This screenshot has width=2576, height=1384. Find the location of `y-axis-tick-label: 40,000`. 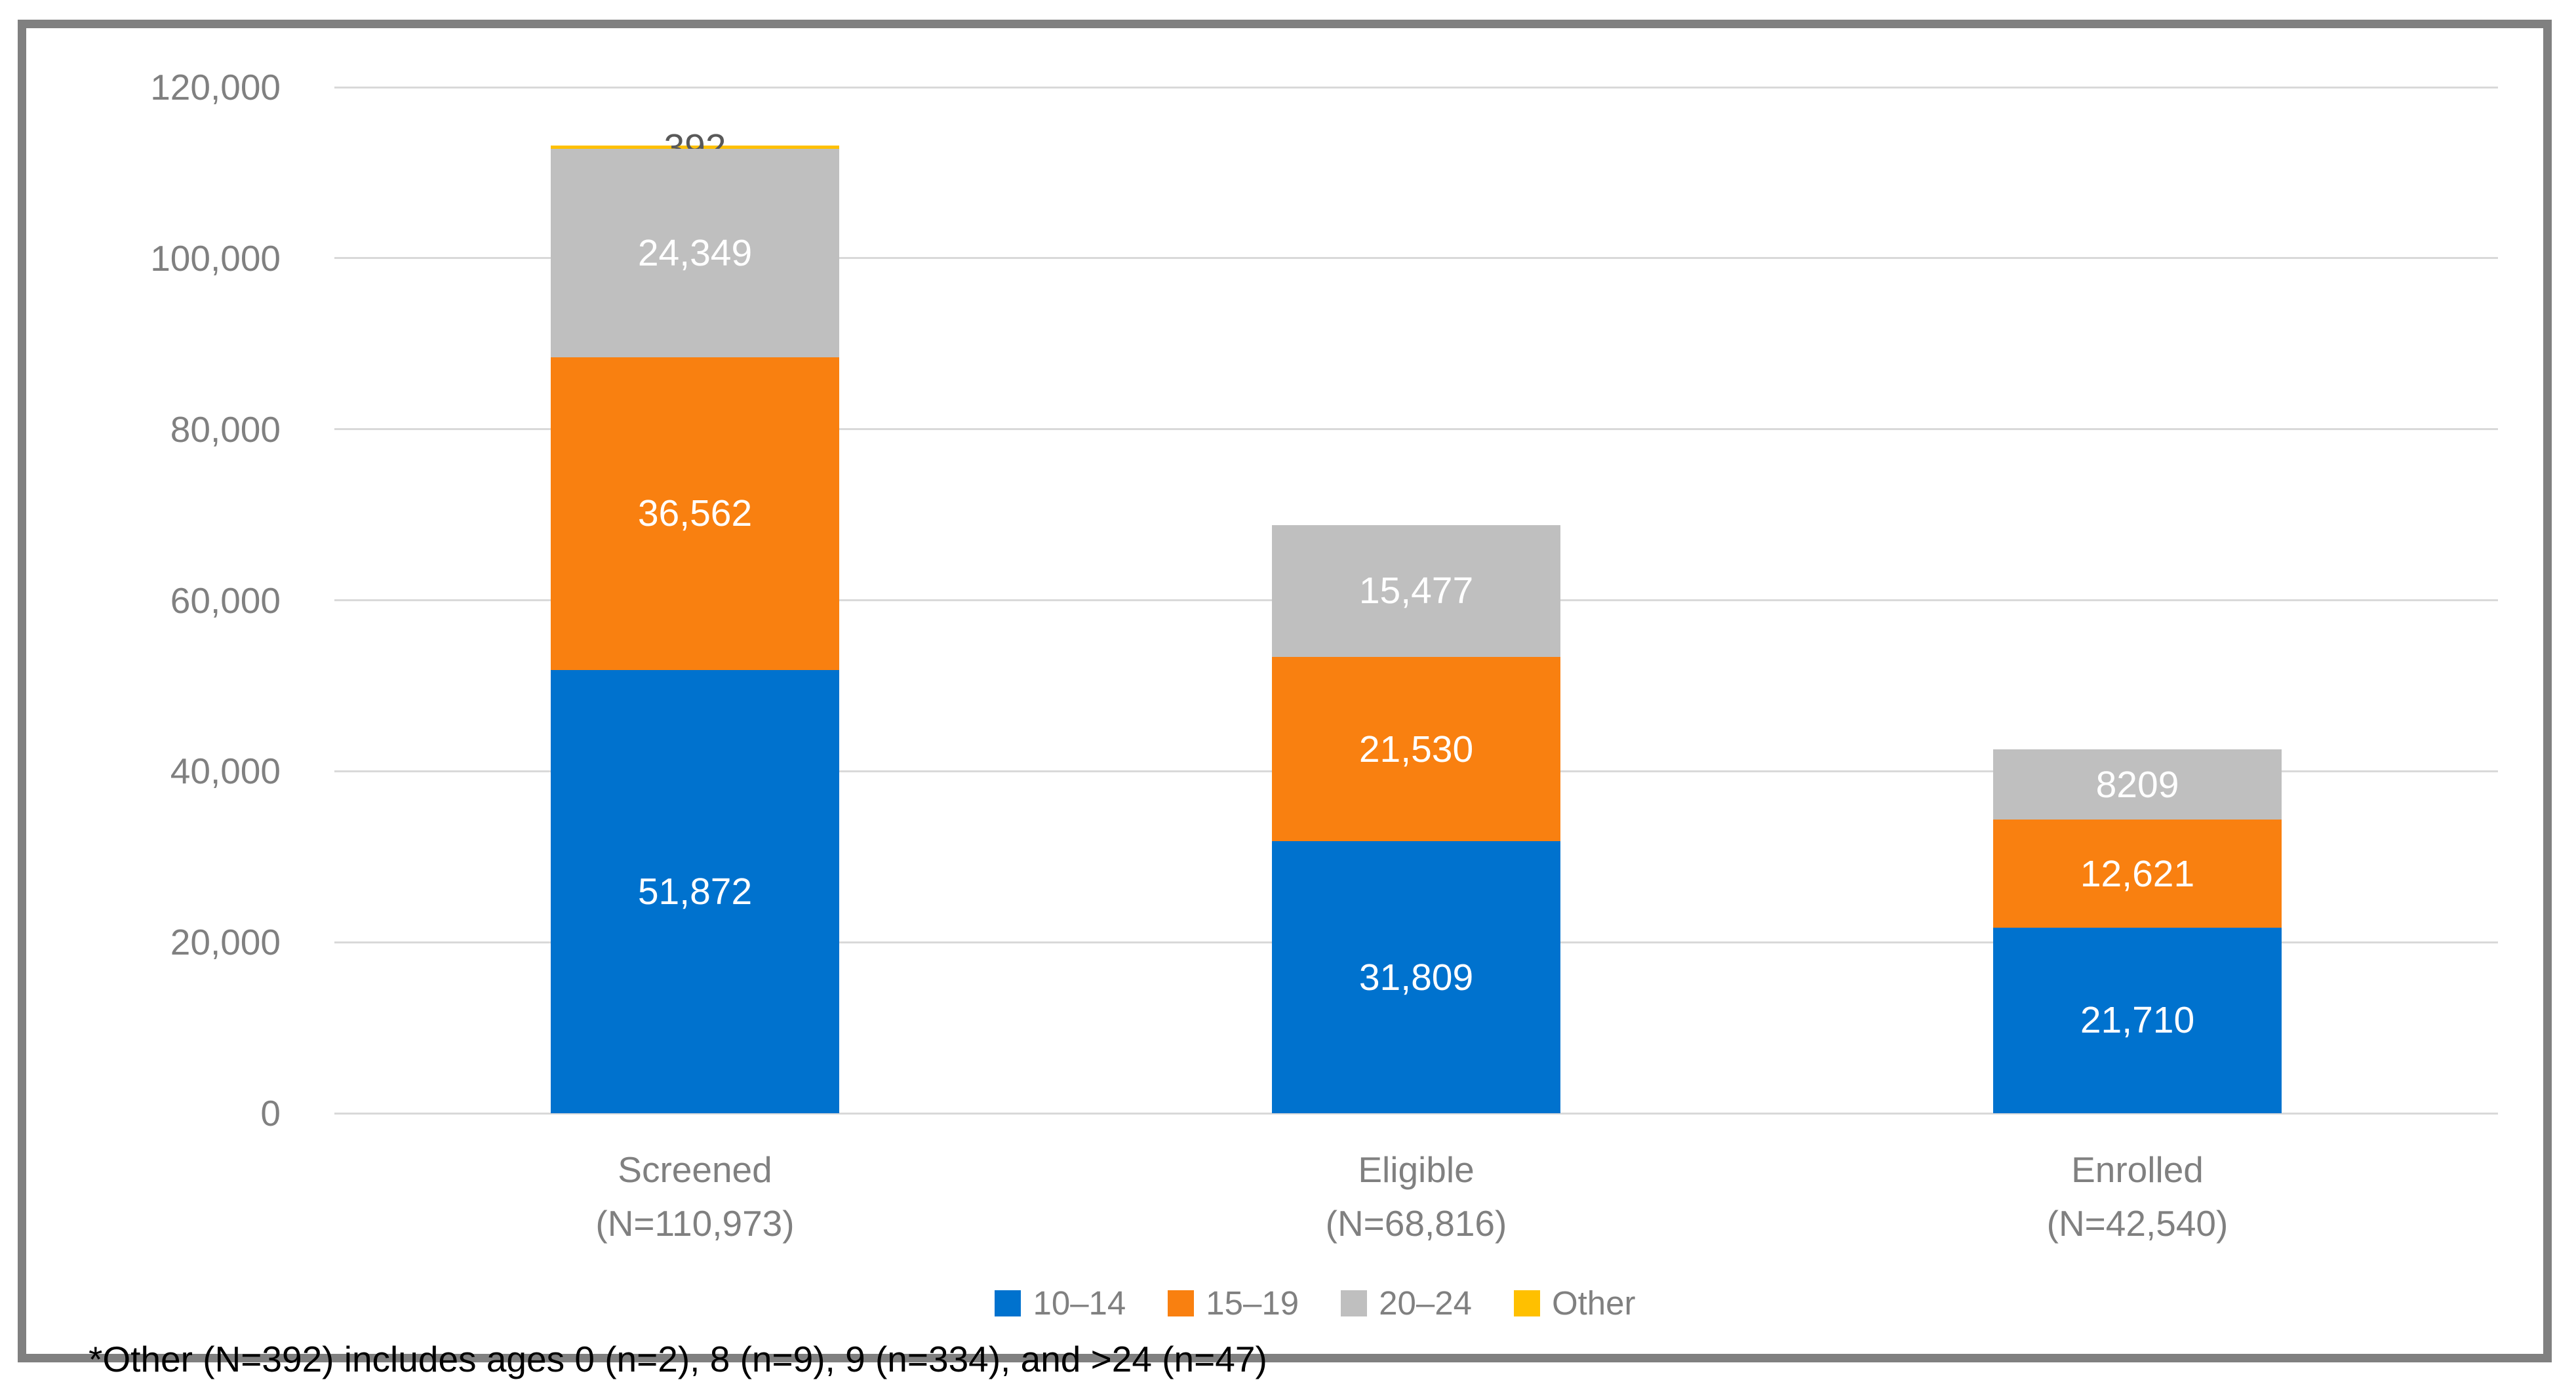

y-axis-tick-label: 40,000 is located at coordinates (225, 771).